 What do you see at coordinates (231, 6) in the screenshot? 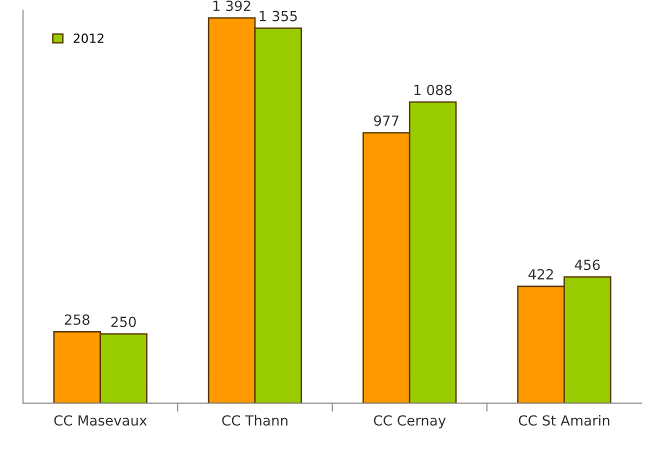
I see `data-label: 1 392` at bounding box center [231, 6].